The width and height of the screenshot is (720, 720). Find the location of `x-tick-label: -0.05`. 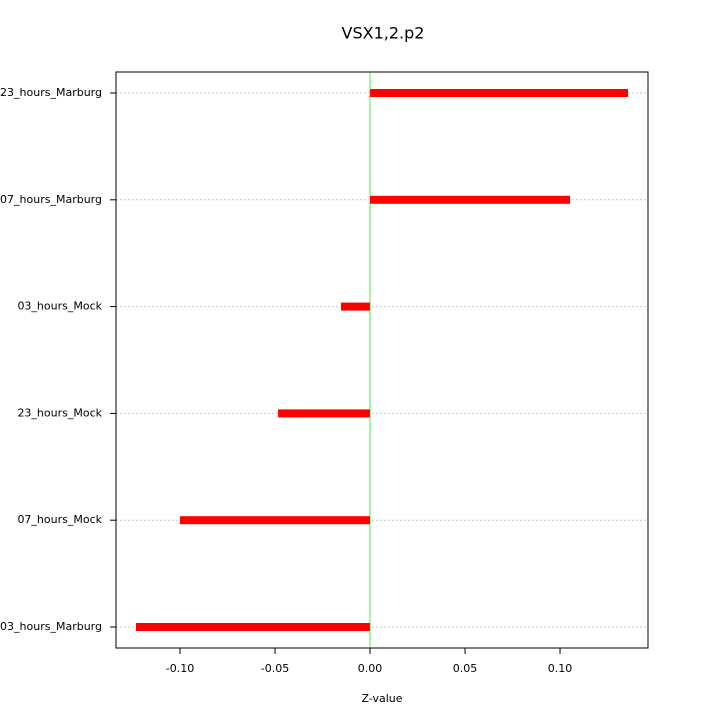

x-tick-label: -0.05 is located at coordinates (275, 668).